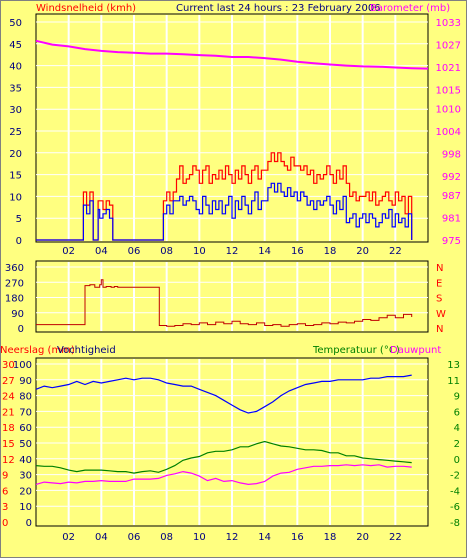 The height and width of the screenshot is (558, 467). What do you see at coordinates (223, 394) in the screenshot?
I see `humidity-series` at bounding box center [223, 394].